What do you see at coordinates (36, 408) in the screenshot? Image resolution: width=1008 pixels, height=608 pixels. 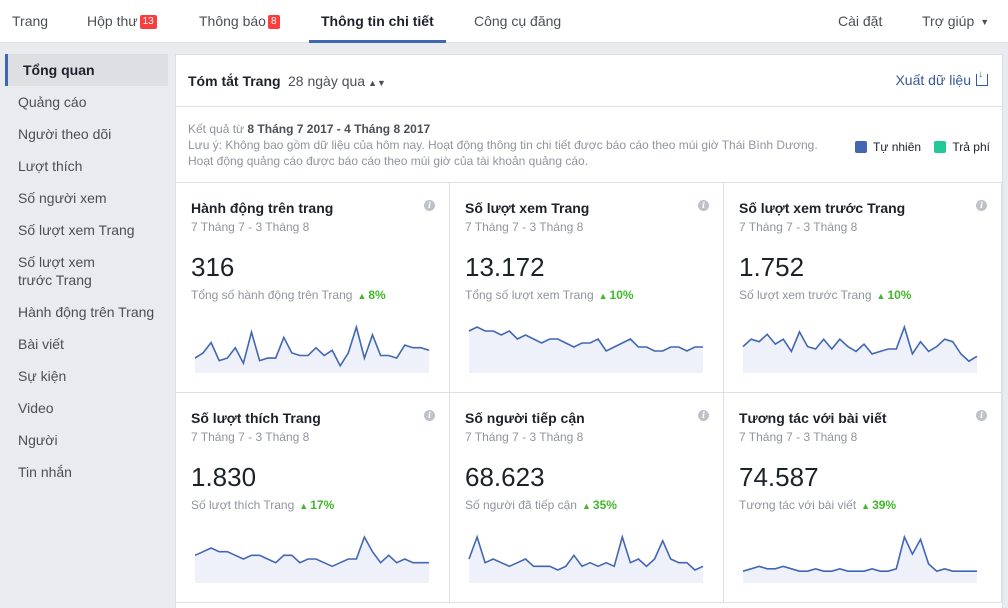 I see `sidebar-item-videos: Video` at bounding box center [36, 408].